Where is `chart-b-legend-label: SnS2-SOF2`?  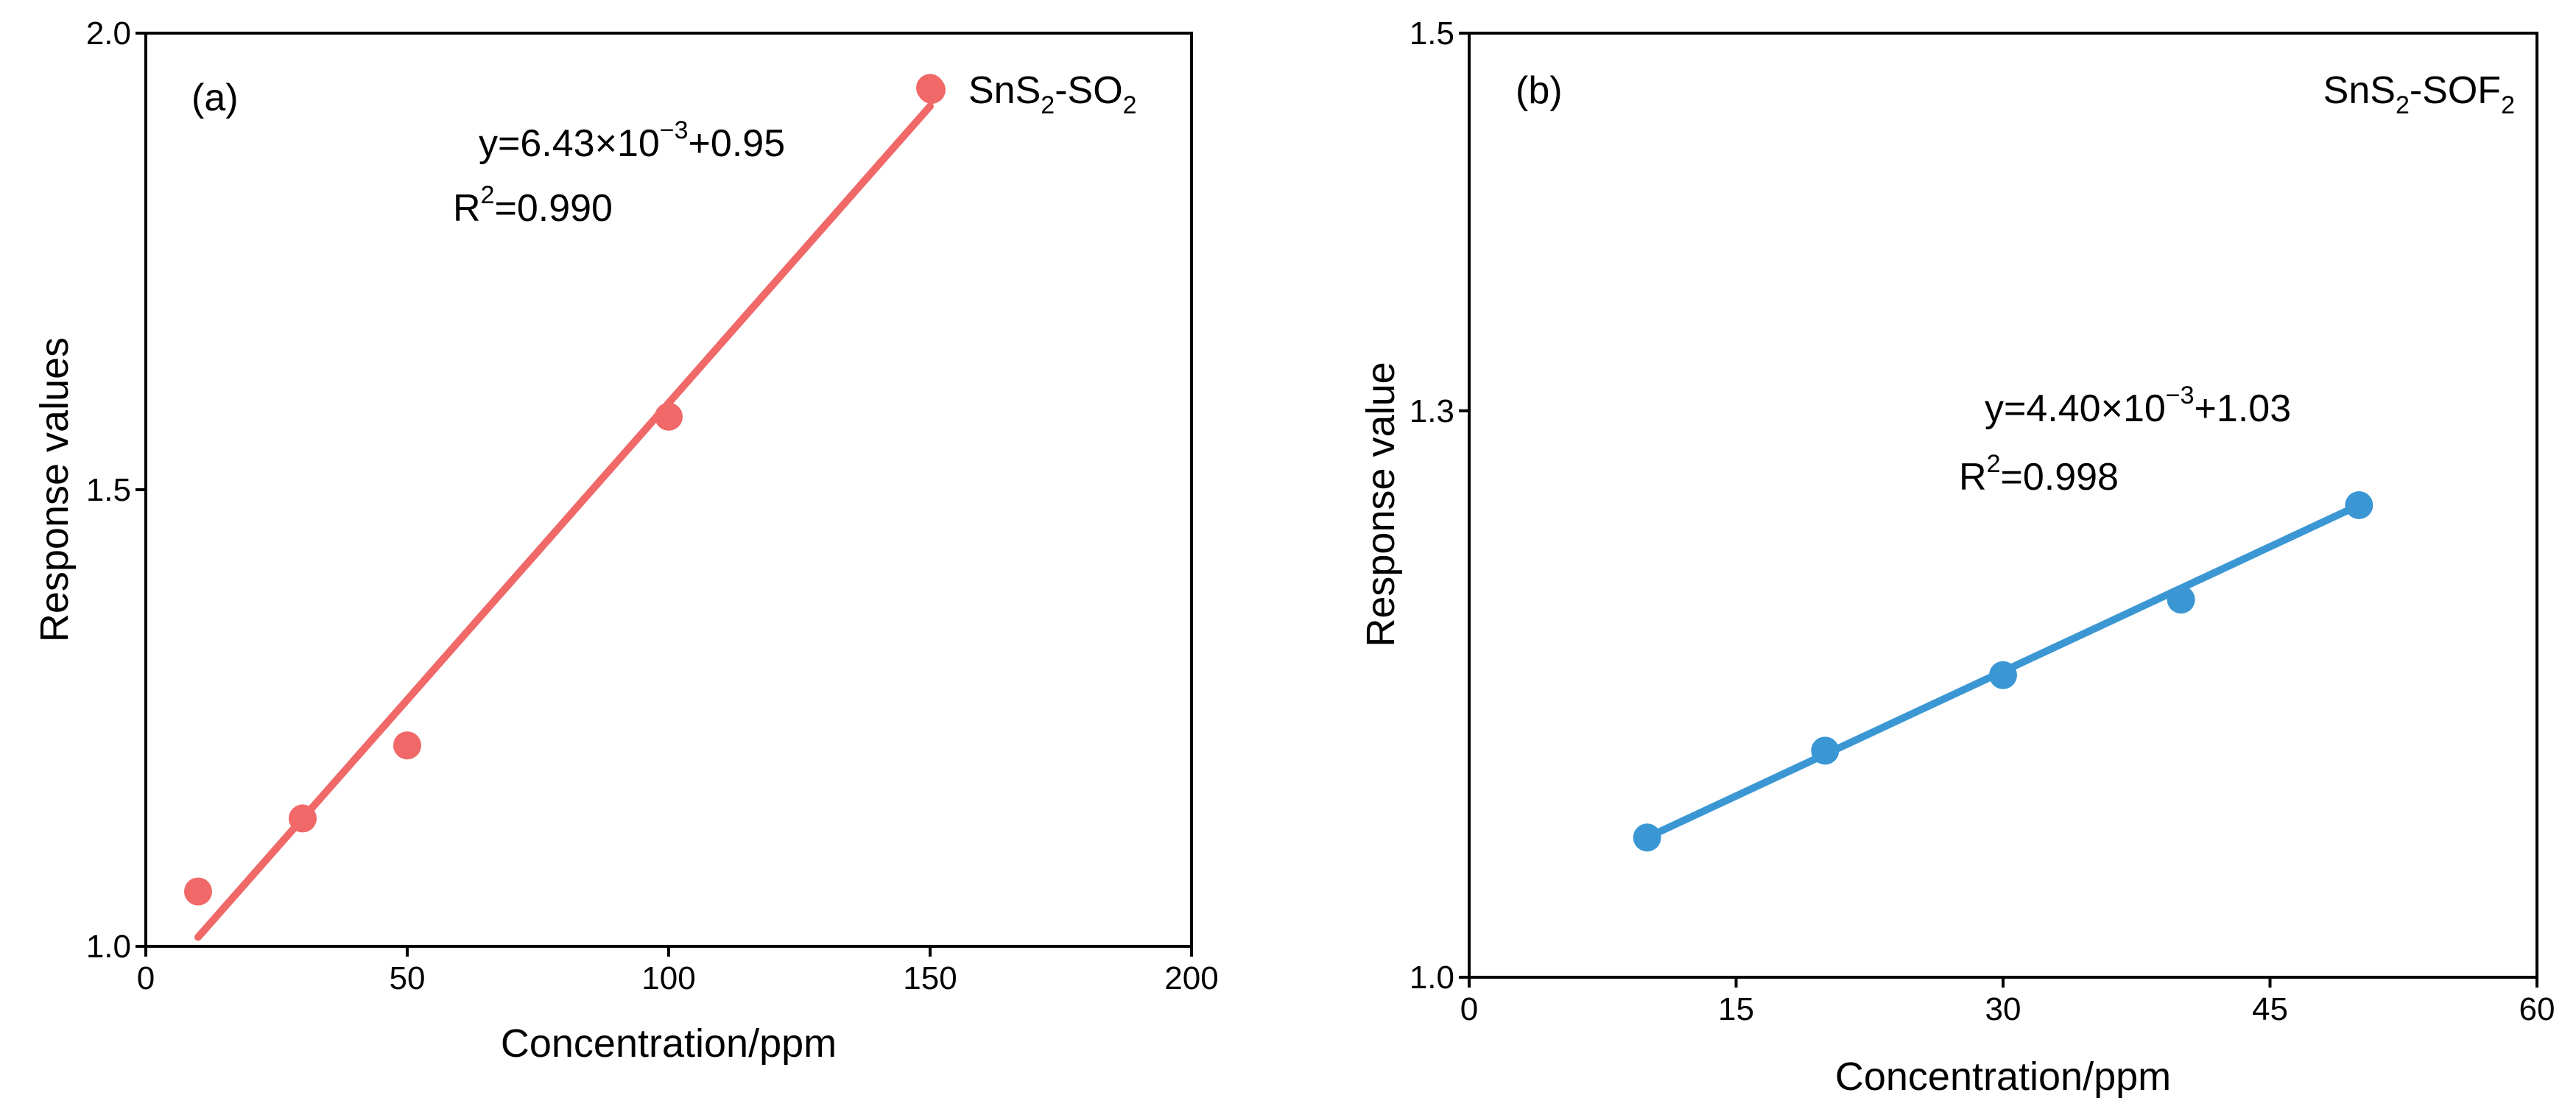 chart-b-legend-label: SnS2-SOF2 is located at coordinates (2419, 94).